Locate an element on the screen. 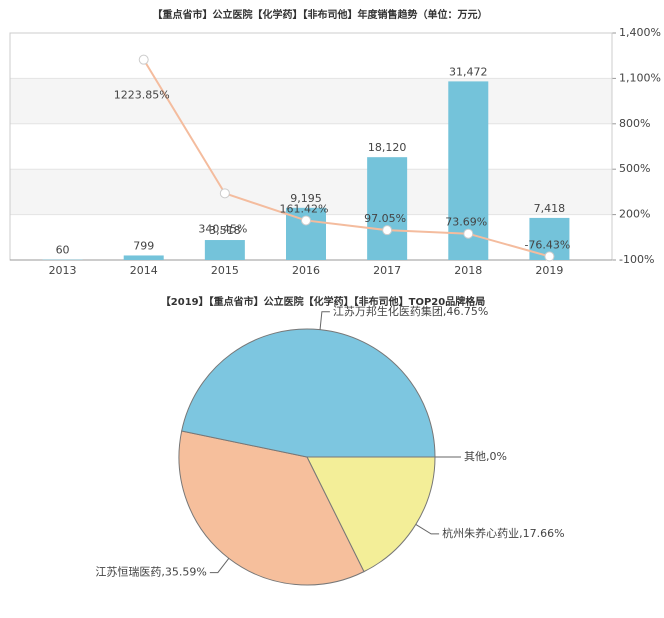  y2-tick-label: 1,400% is located at coordinates (640, 32).